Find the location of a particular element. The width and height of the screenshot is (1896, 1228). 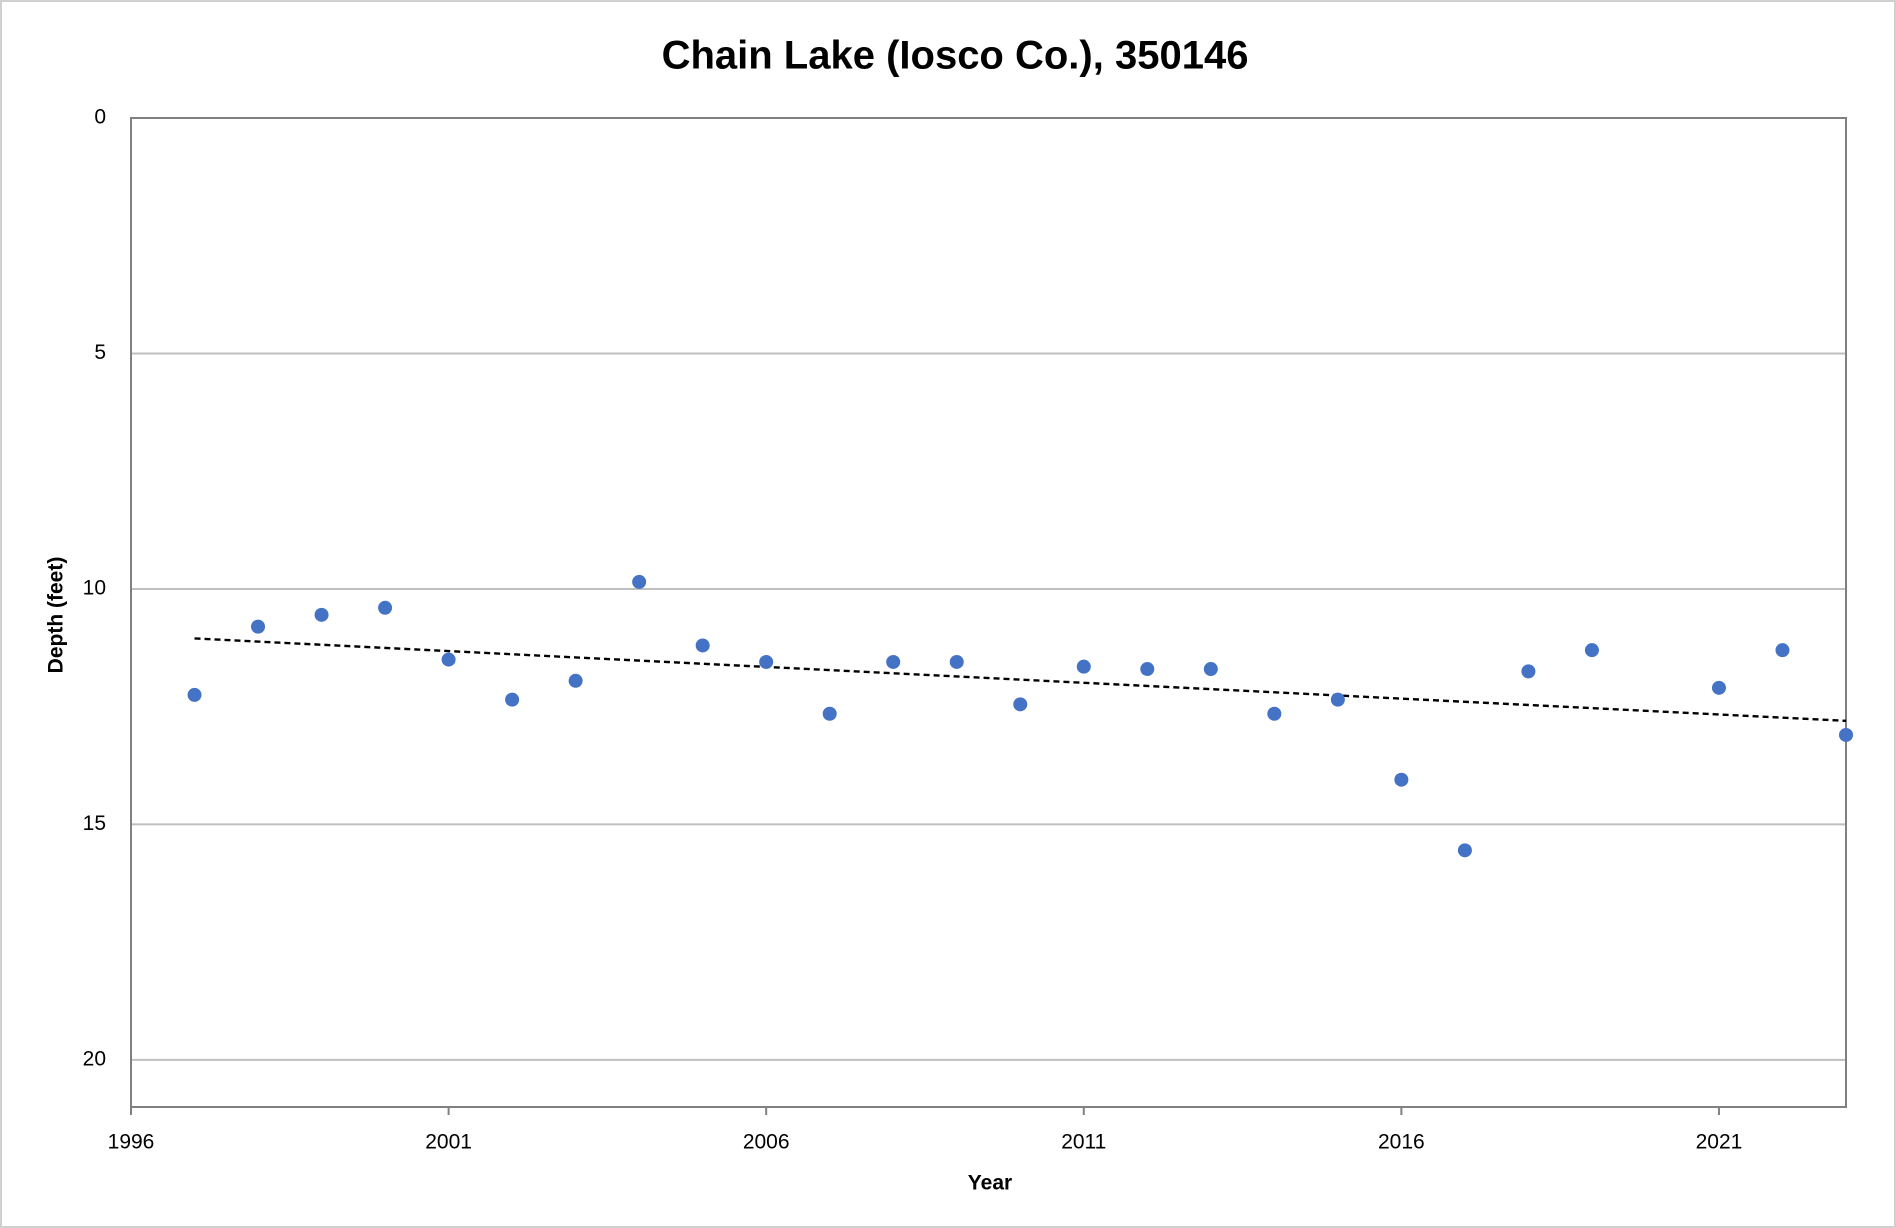

x-tick-label: 2006 is located at coordinates (766, 1142).